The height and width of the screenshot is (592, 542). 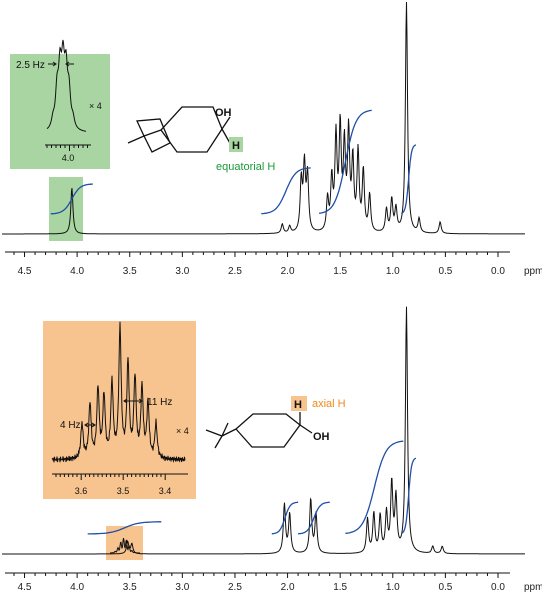 I want to click on equatorial-h-label: equatorial H, so click(x=245, y=167).